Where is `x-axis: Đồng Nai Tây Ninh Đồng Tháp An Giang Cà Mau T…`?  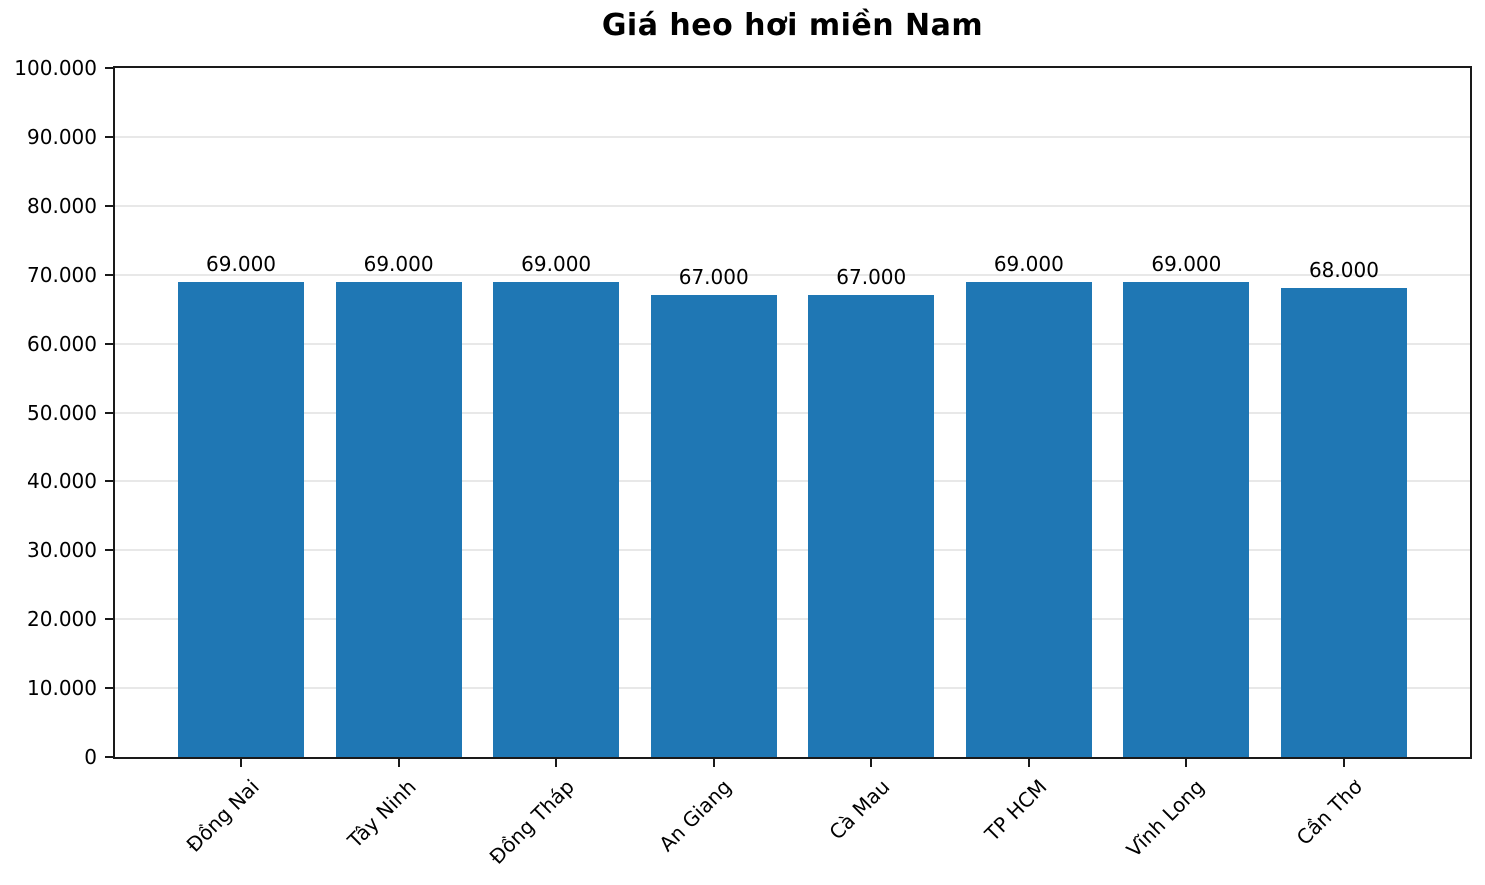 x-axis: Đồng Nai Tây Ninh Đồng Tháp An Giang Cà Mau T… is located at coordinates (792, 822).